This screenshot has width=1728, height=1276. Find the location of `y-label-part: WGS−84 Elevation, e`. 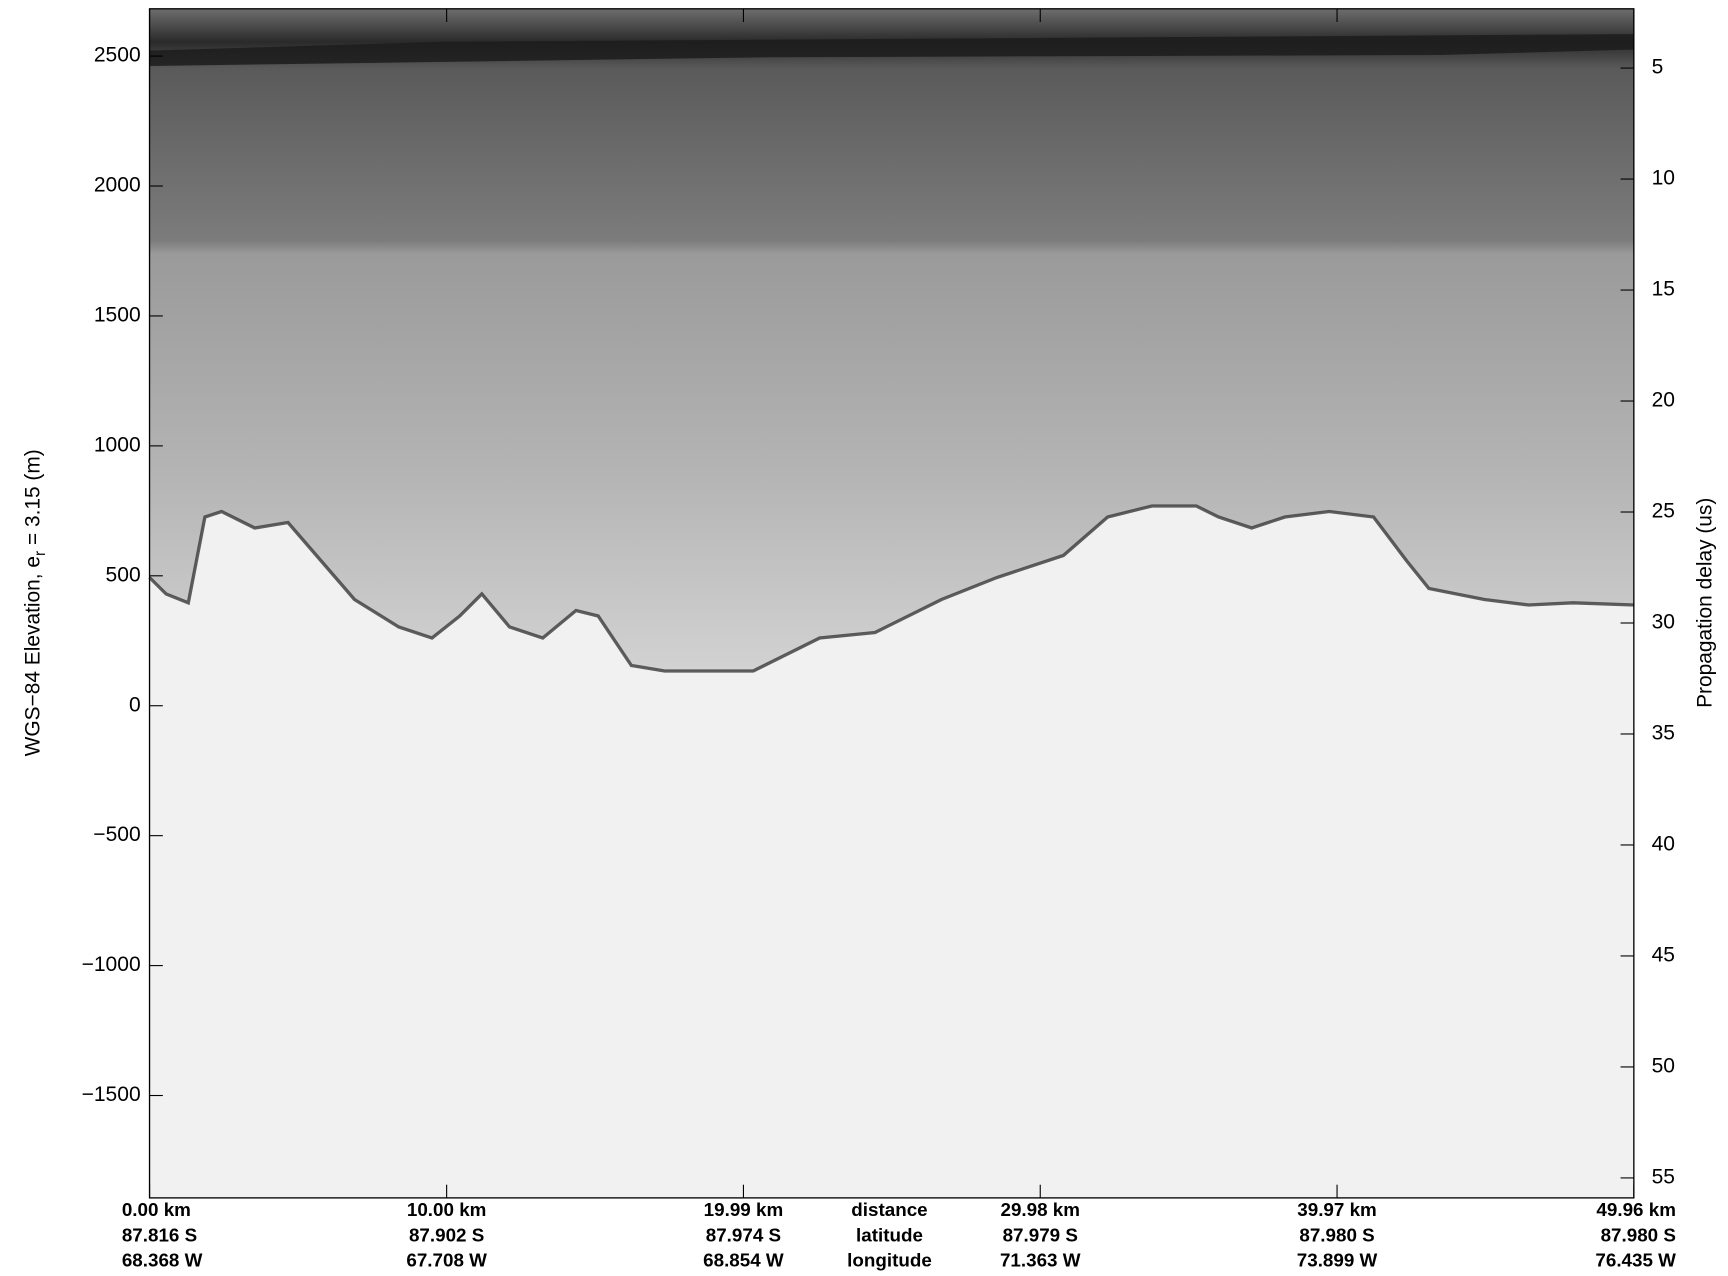

y-label-part: WGS−84 Elevation, e is located at coordinates (32, 656).